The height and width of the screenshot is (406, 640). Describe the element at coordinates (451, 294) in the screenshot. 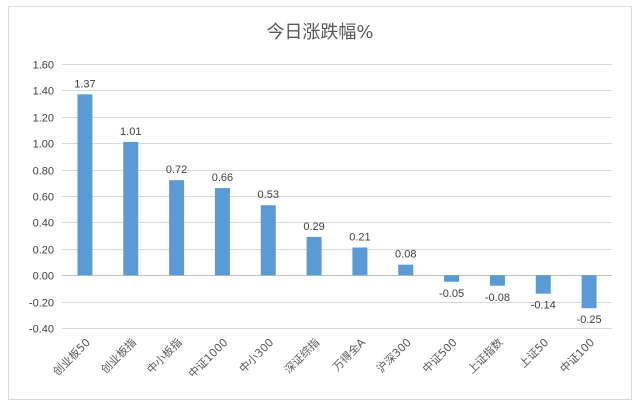

I see `data-label: -0.05` at that location.